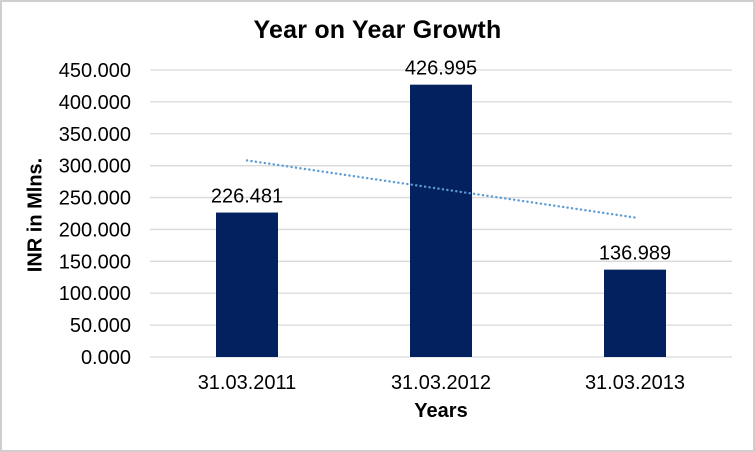  I want to click on y-tick-label: 100.000, so click(95, 294).